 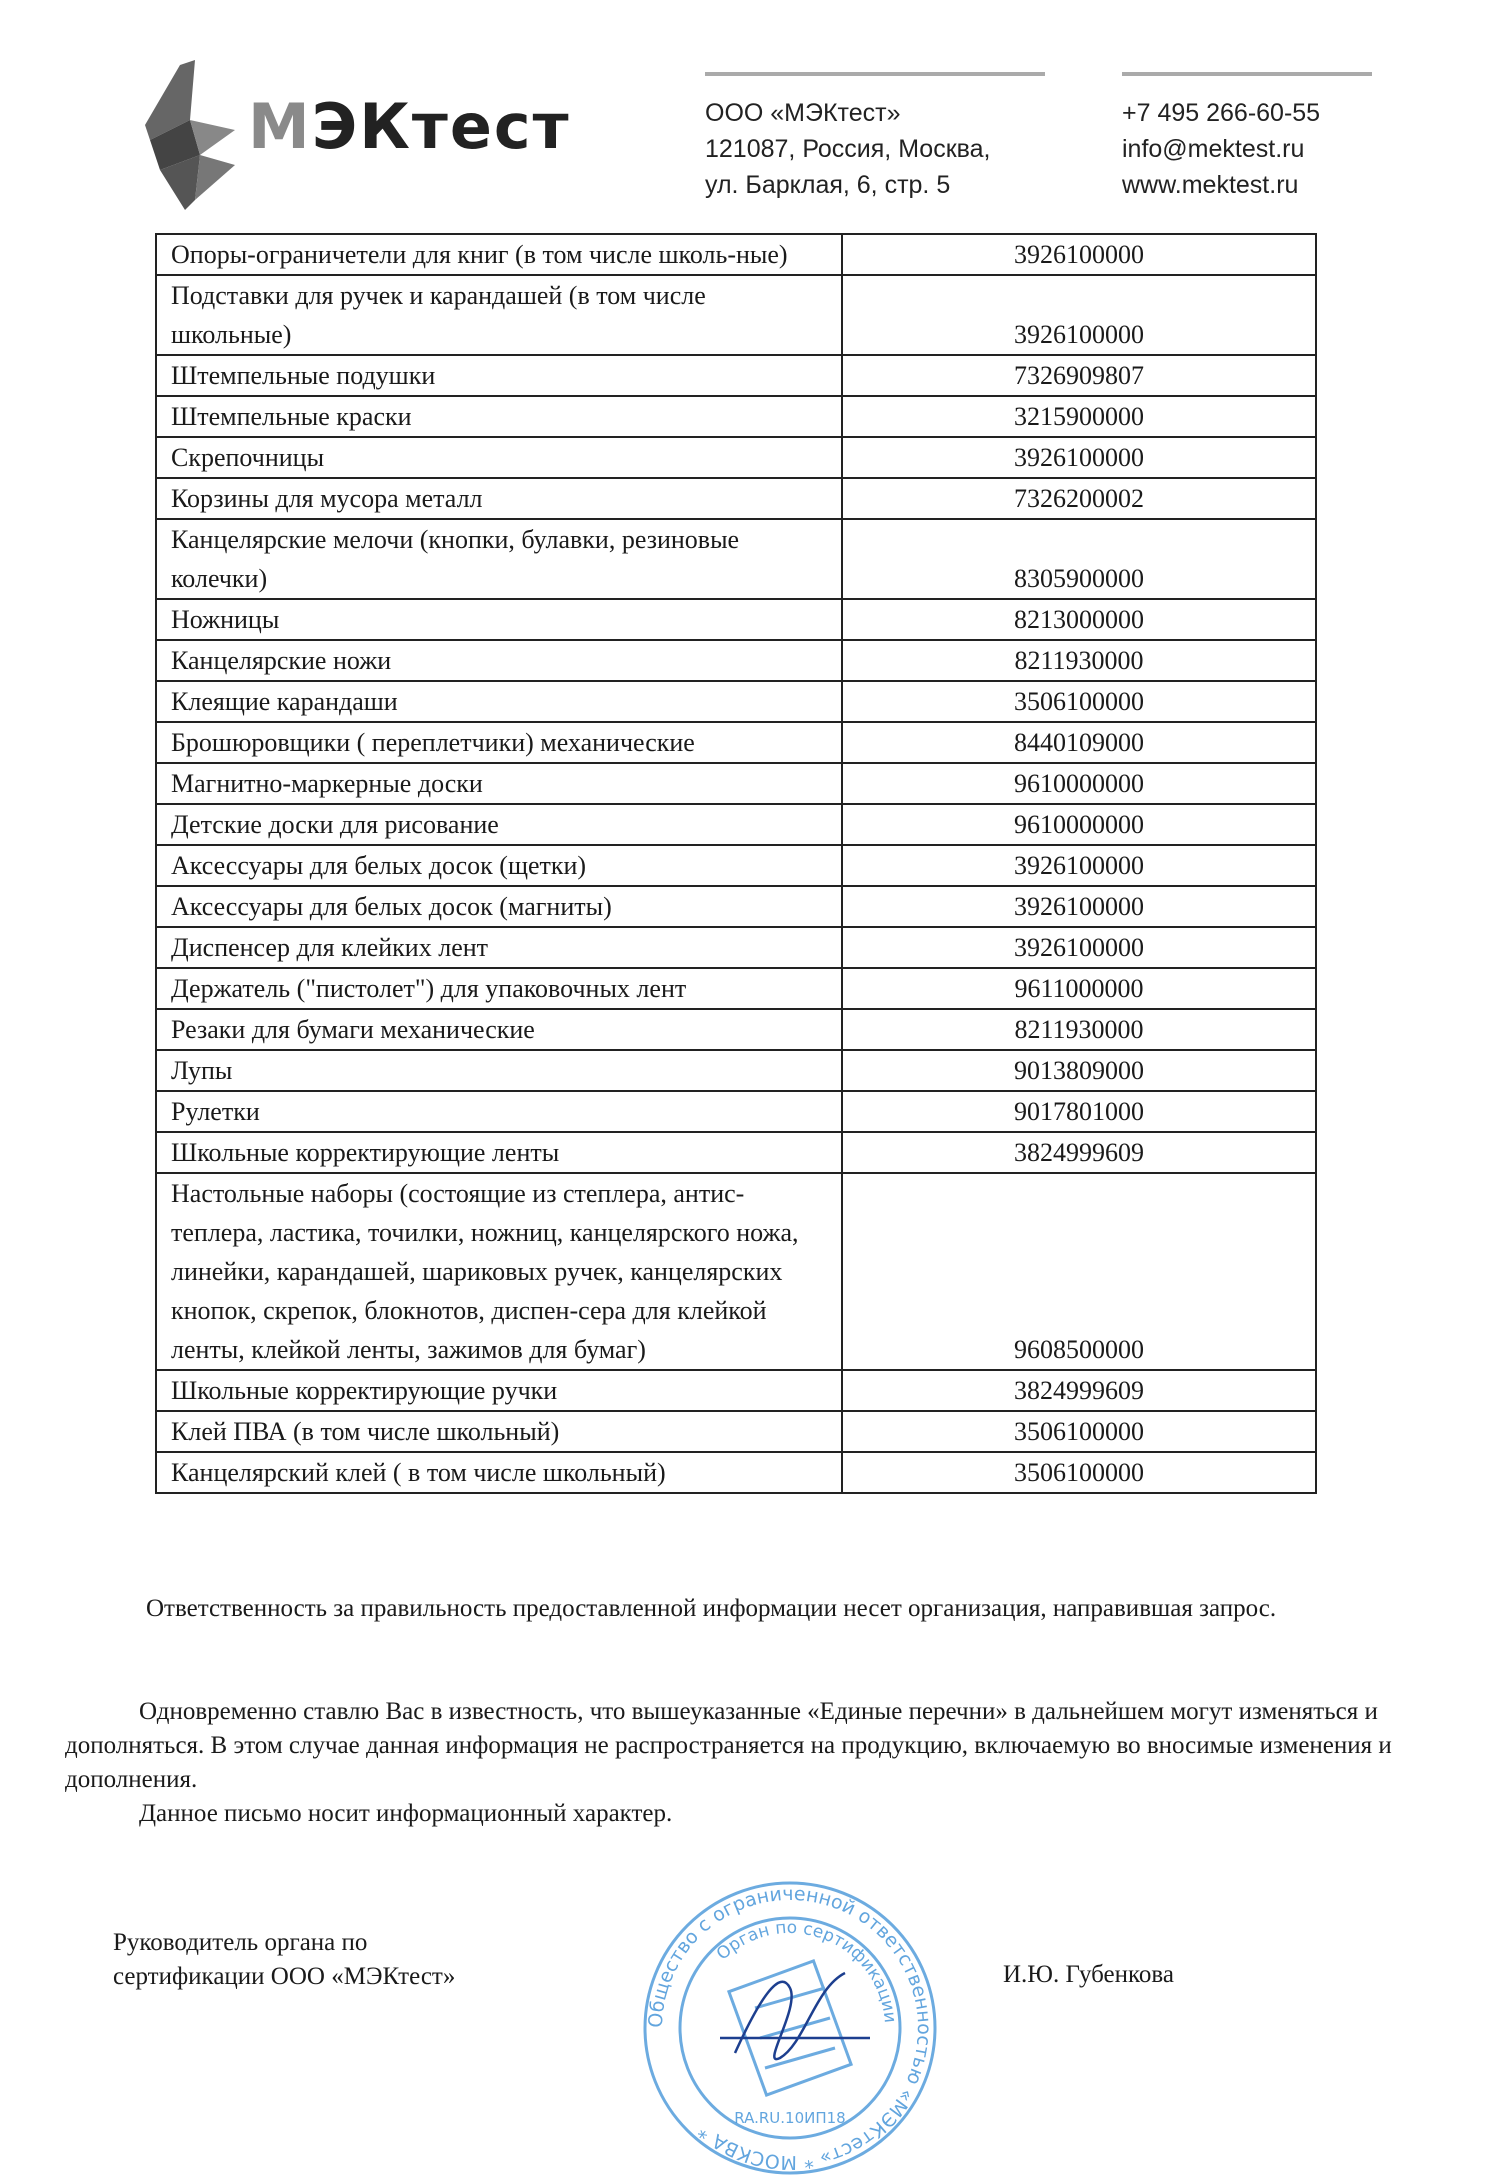 I want to click on tnved-code: 9017801000, so click(x=1079, y=1111).